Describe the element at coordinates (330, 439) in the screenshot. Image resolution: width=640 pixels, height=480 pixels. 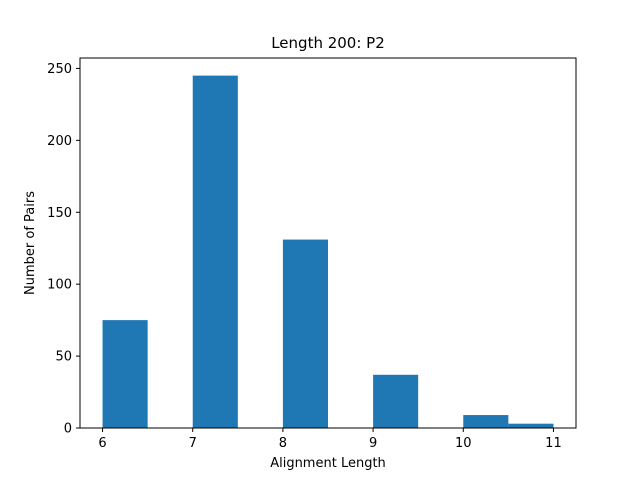
I see `x-axis-ticks: 6 7 8 9 10 11` at that location.